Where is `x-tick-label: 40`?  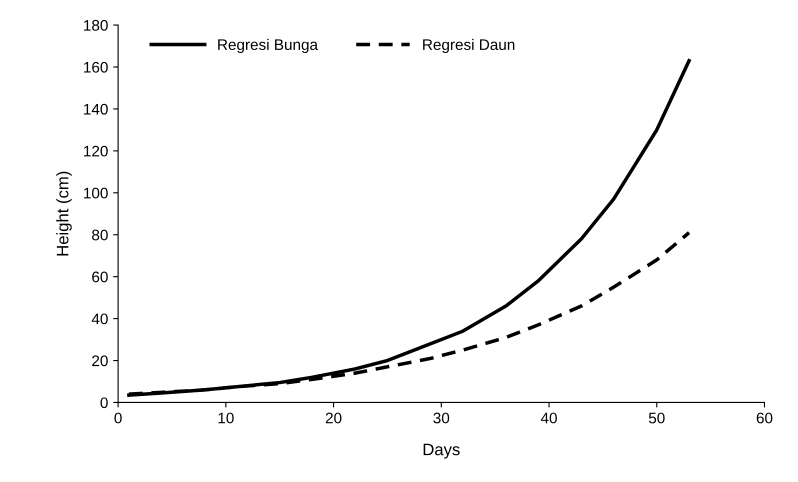 x-tick-label: 40 is located at coordinates (548, 418).